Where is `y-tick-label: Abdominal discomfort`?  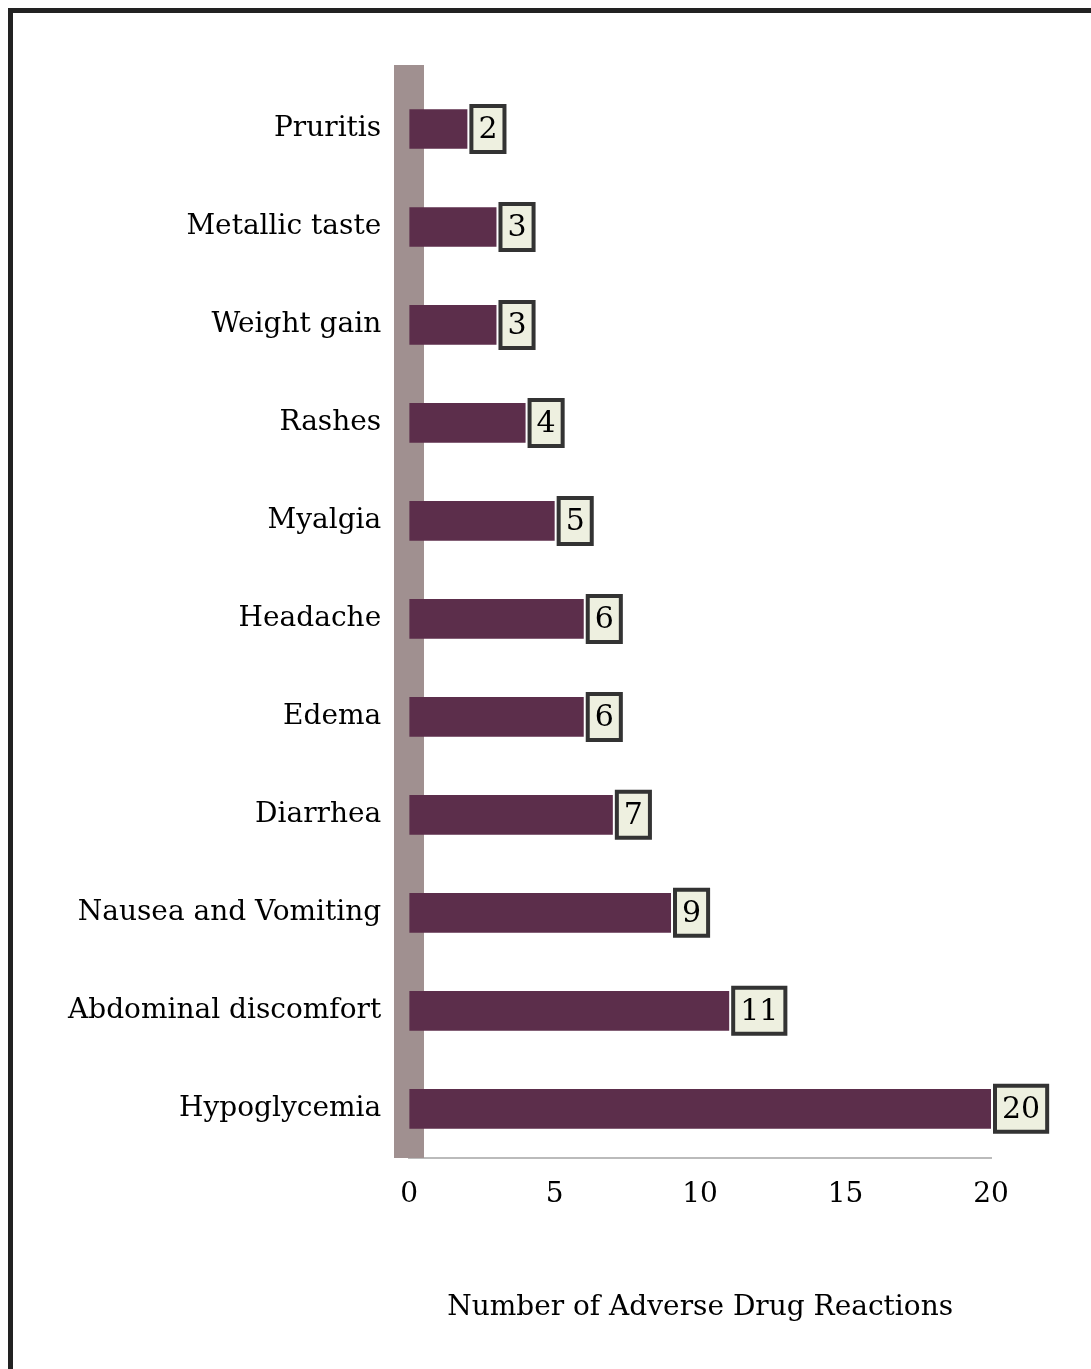 y-tick-label: Abdominal discomfort is located at coordinates (224, 1009).